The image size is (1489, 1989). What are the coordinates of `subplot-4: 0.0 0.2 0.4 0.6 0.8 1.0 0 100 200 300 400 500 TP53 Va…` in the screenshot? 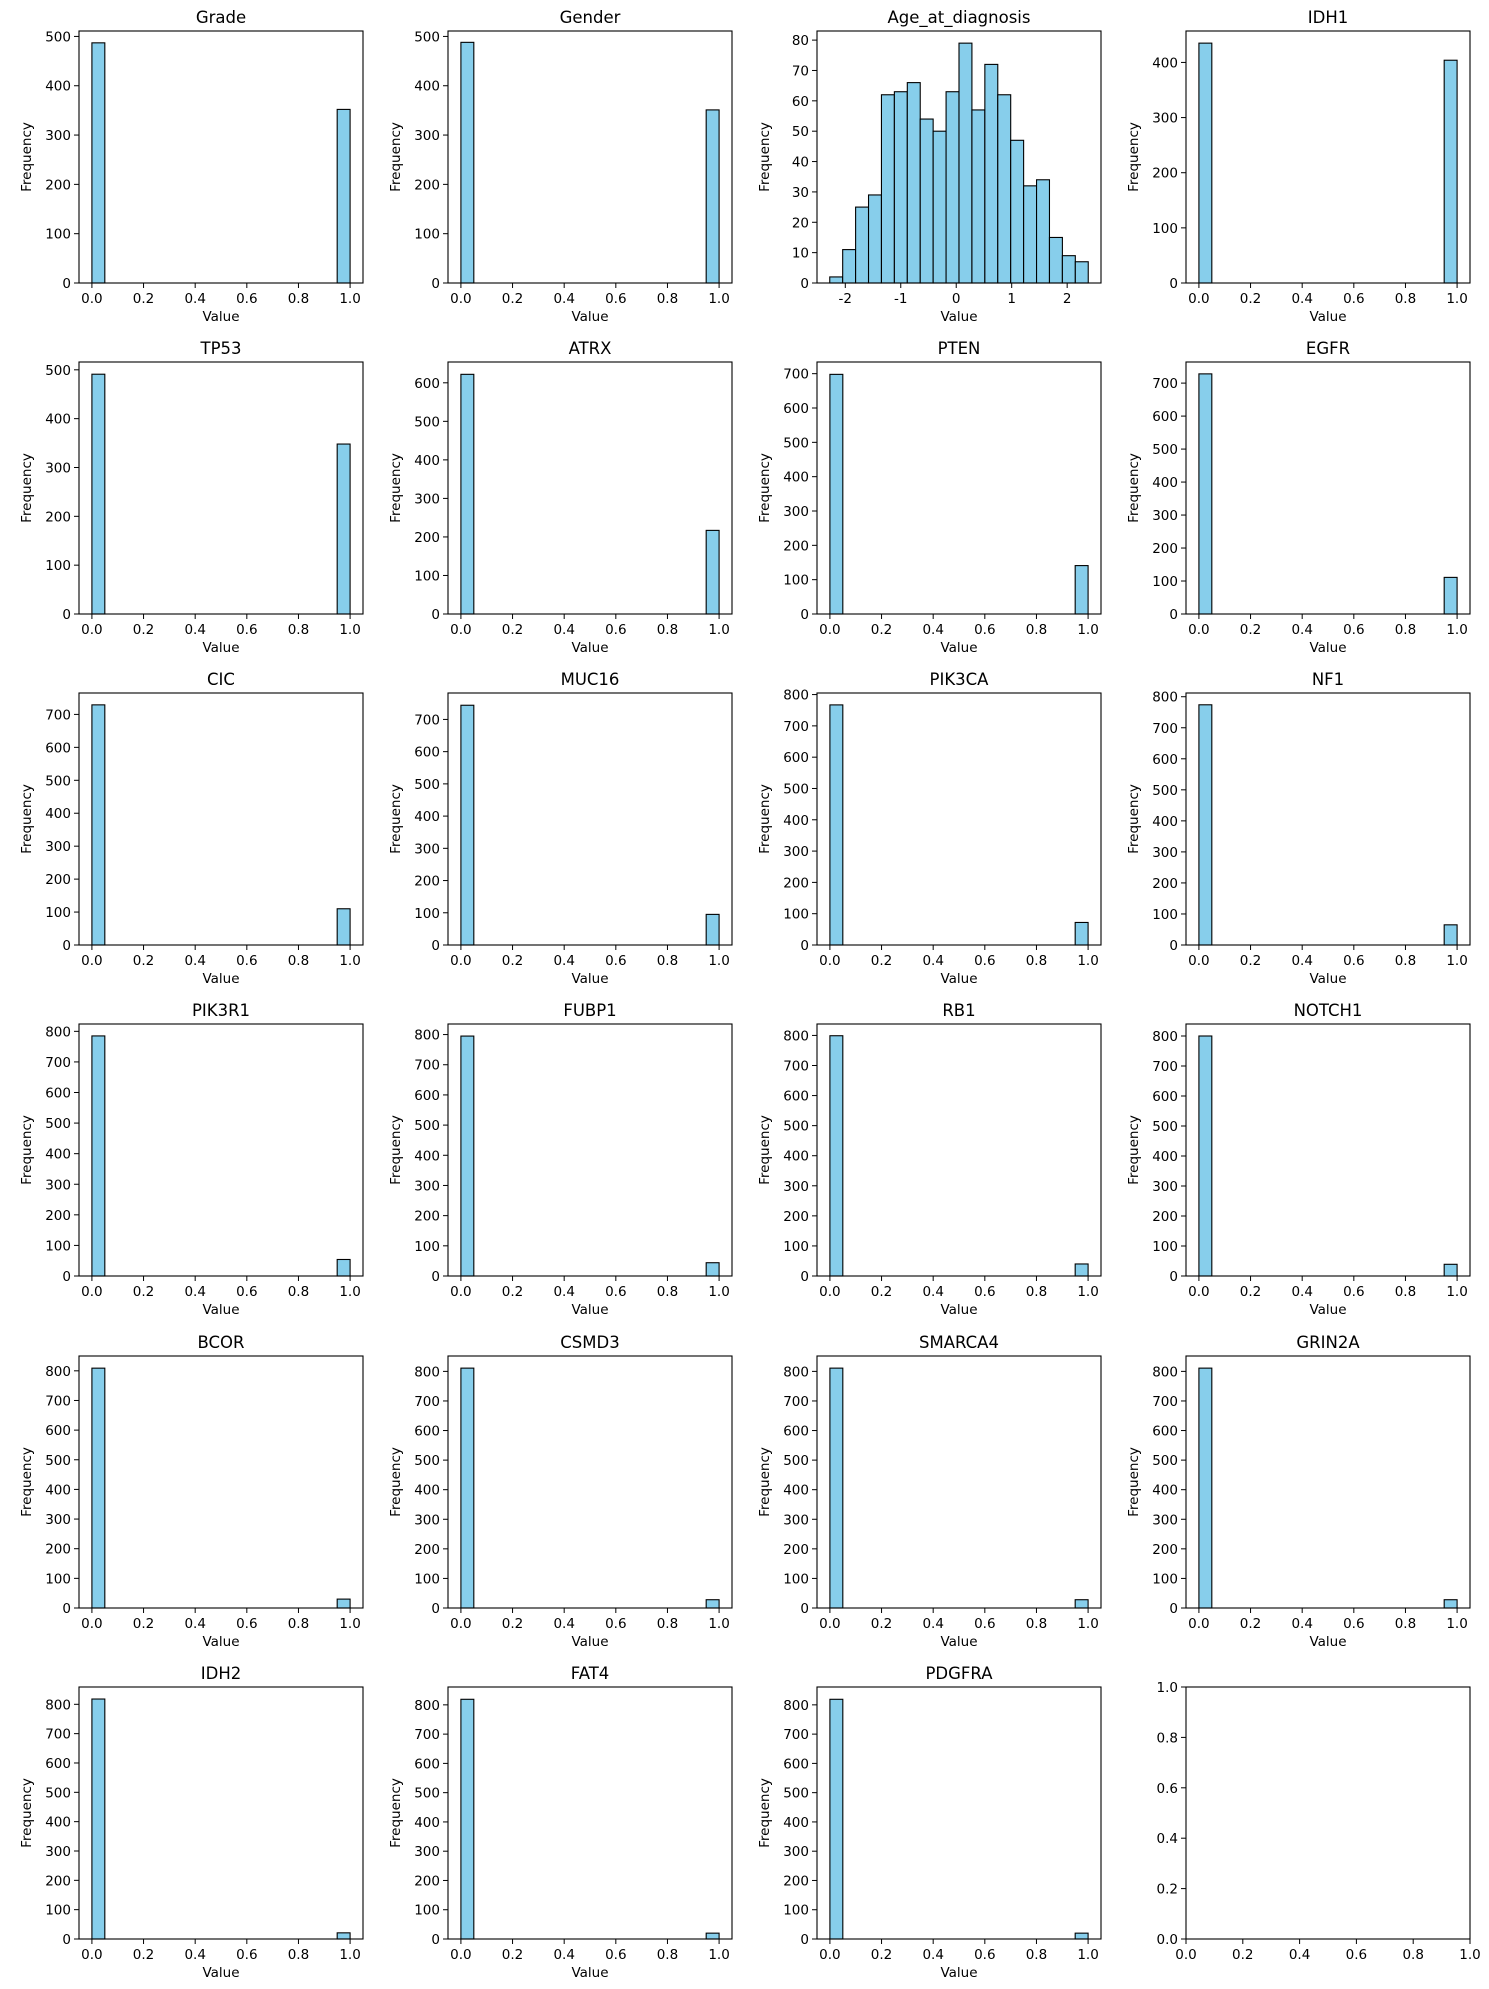 It's located at (191, 497).